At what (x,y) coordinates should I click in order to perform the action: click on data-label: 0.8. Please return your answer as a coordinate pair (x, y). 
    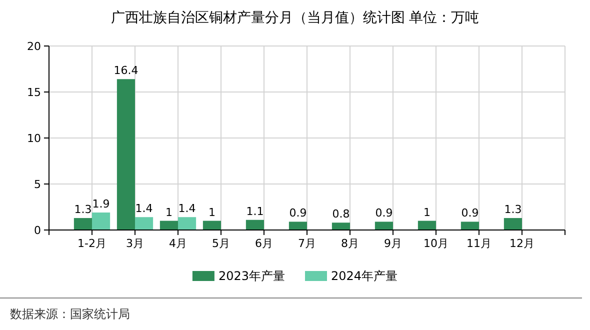
    Looking at the image, I should click on (341, 214).